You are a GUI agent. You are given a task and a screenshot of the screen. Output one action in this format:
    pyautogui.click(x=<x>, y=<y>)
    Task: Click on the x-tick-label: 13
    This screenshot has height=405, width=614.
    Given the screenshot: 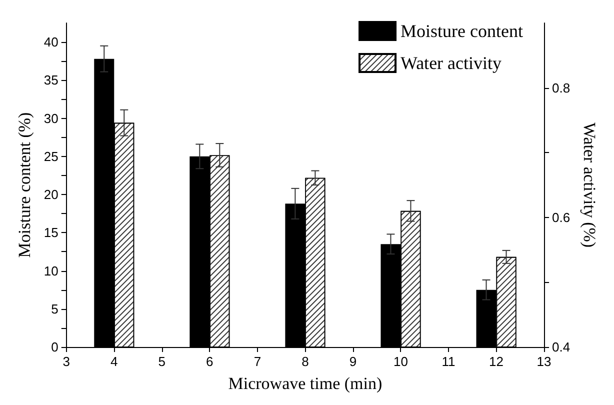 What is the action you would take?
    pyautogui.click(x=544, y=361)
    